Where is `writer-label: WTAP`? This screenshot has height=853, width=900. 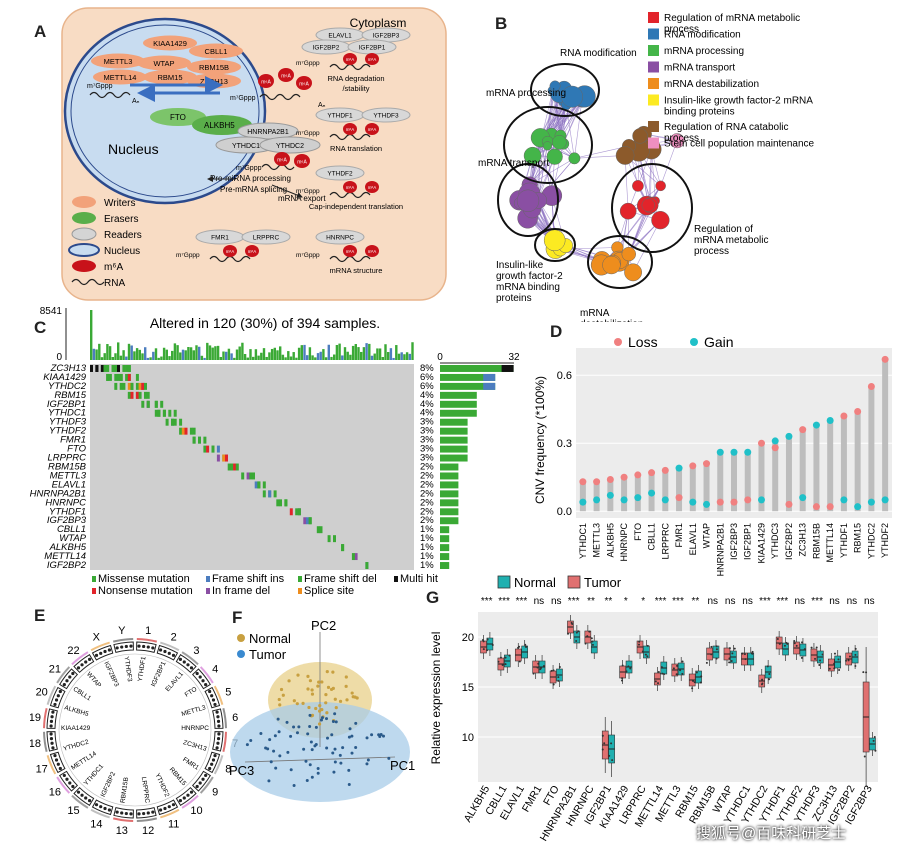 writer-label: WTAP is located at coordinates (163, 63).